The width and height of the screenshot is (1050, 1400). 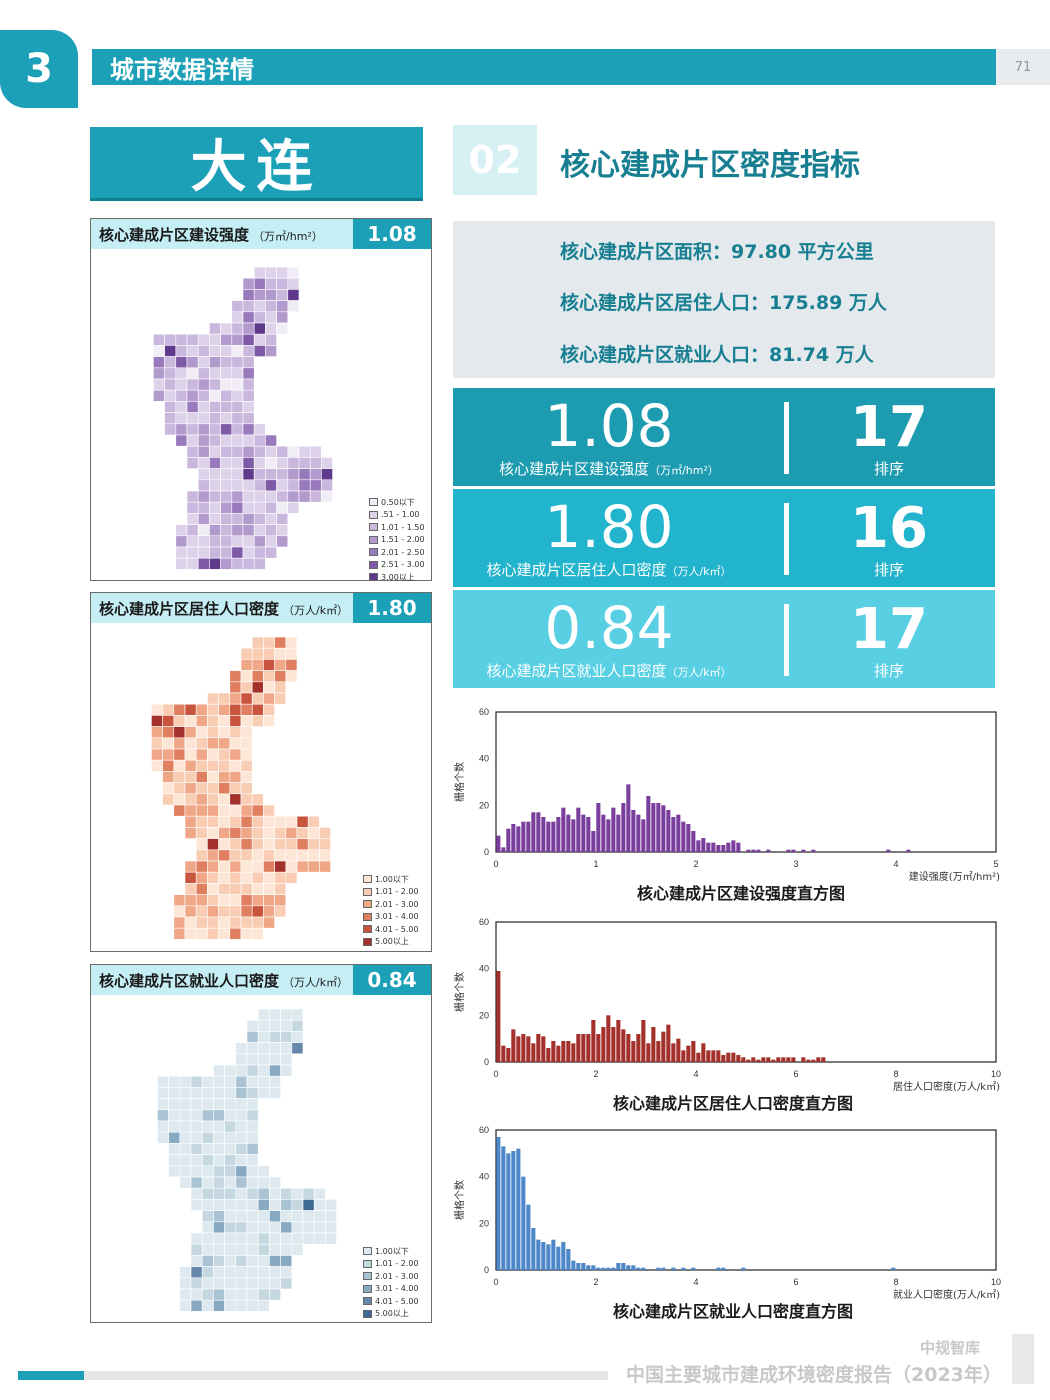 What do you see at coordinates (486, 1062) in the screenshot?
I see `y-tick-label: 0` at bounding box center [486, 1062].